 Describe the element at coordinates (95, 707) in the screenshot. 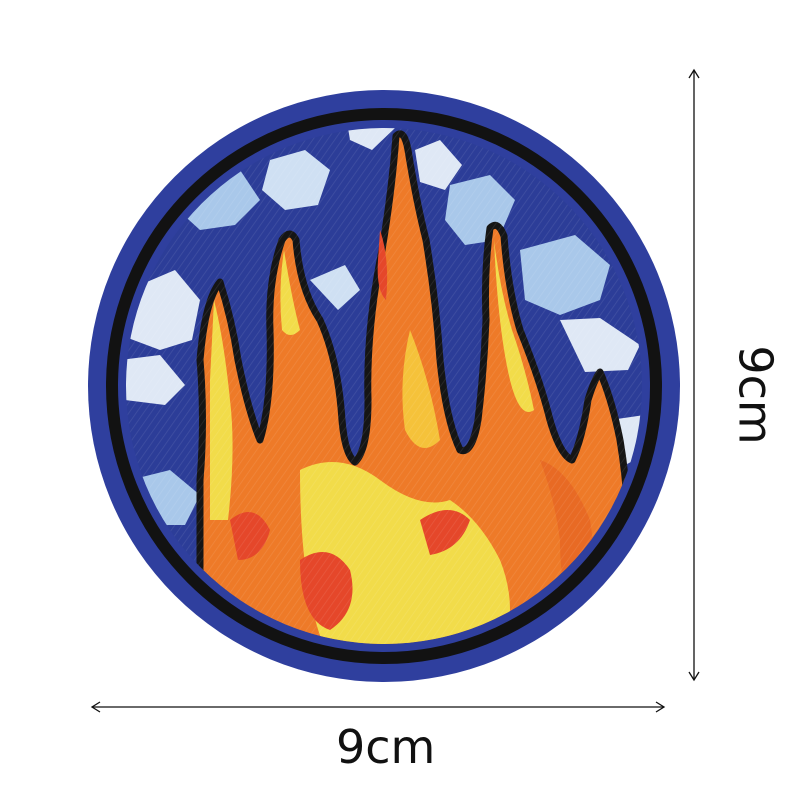

I see `width-arrow-left` at that location.